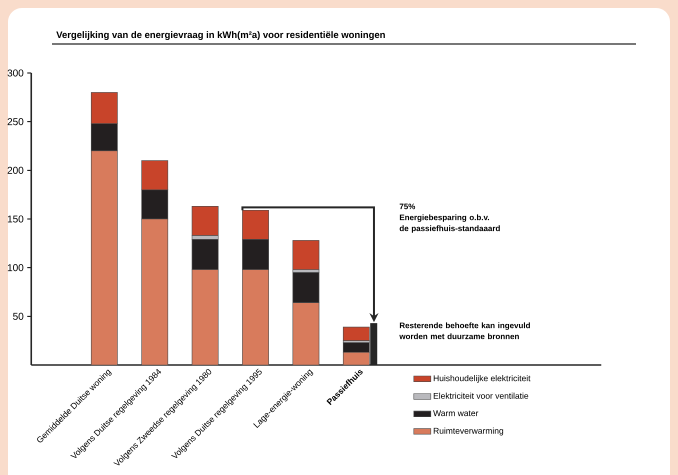 The width and height of the screenshot is (678, 475). I want to click on y-tick-label: 50, so click(18, 316).